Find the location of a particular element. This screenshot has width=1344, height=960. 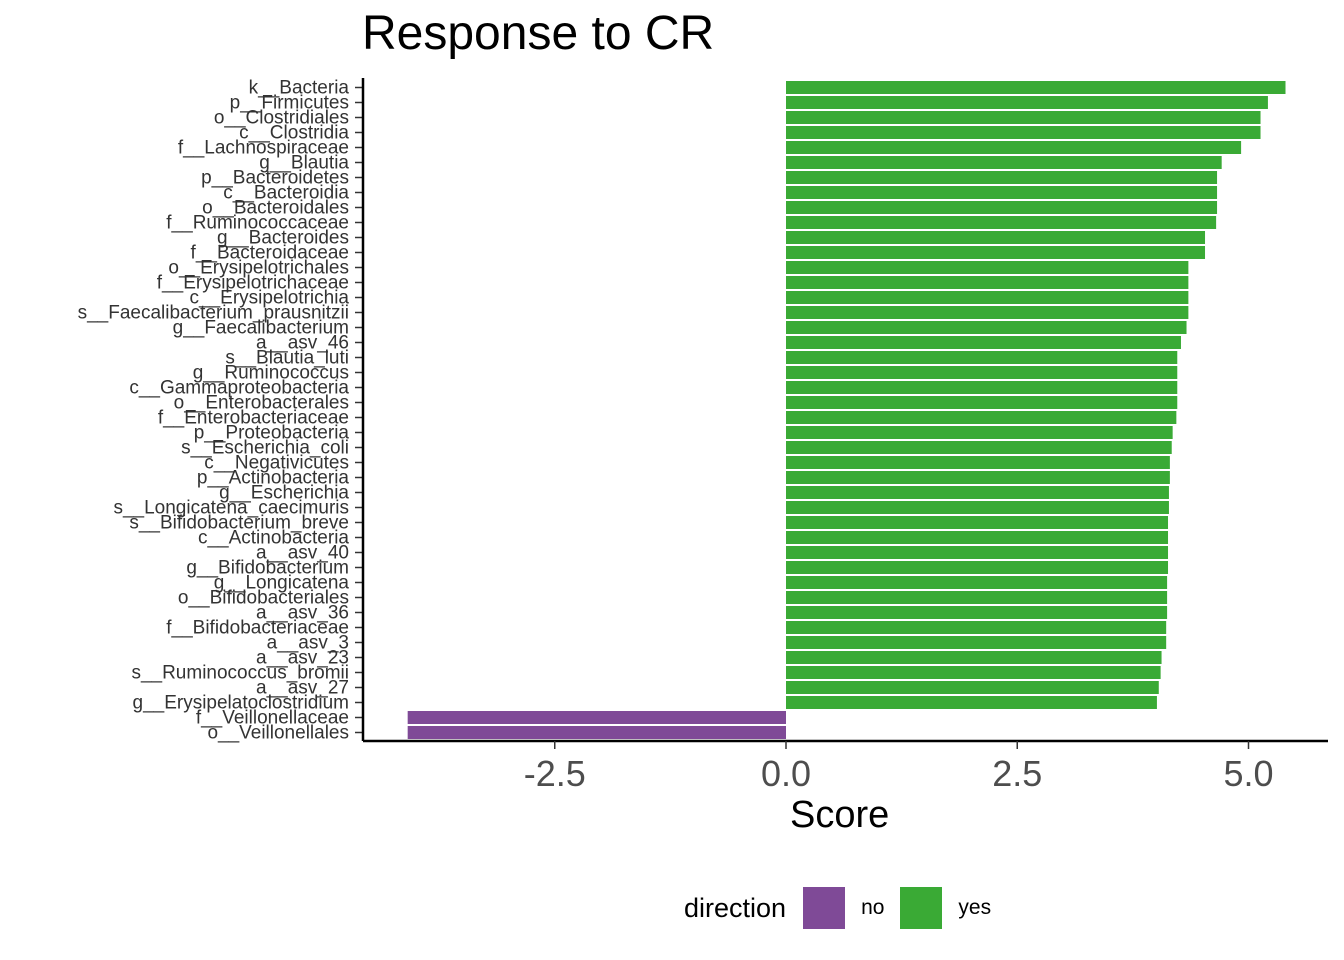

bar-a__asv_46 is located at coordinates (983, 342).